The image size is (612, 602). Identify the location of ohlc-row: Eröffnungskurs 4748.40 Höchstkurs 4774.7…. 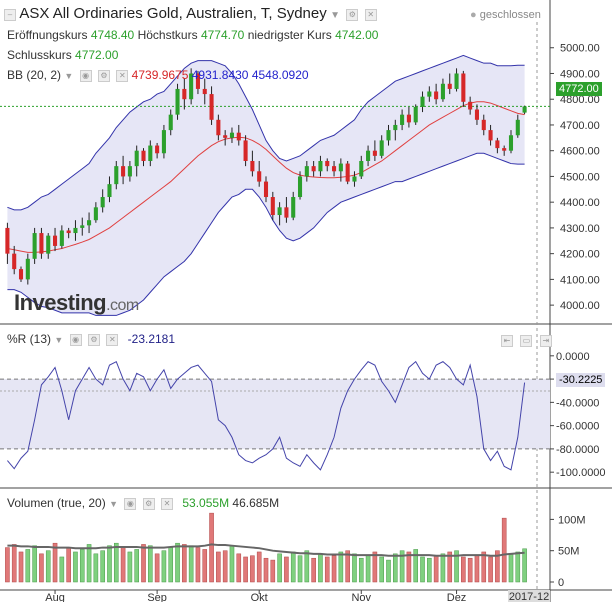
(192, 35).